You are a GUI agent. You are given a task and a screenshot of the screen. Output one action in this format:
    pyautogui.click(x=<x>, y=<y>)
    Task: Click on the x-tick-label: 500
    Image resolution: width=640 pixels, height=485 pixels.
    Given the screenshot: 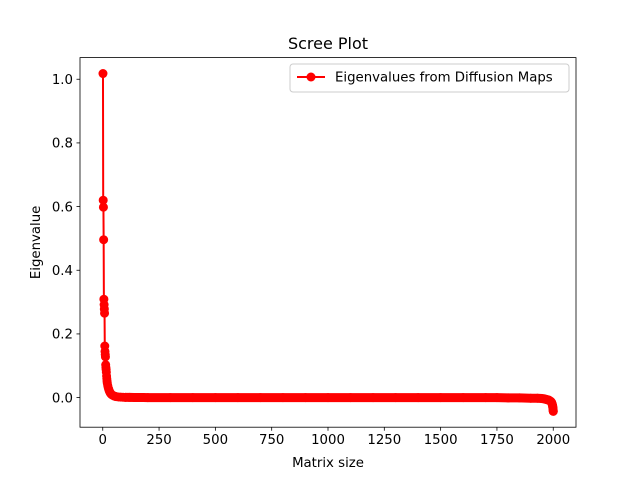 What is the action you would take?
    pyautogui.click(x=215, y=440)
    